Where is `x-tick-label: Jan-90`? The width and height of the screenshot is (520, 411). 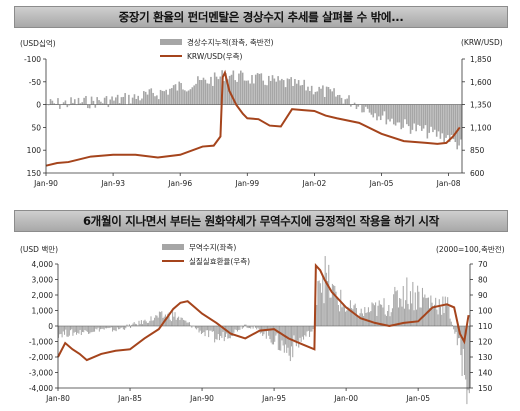
x-tick-label: Jan-90 is located at coordinates (45, 183).